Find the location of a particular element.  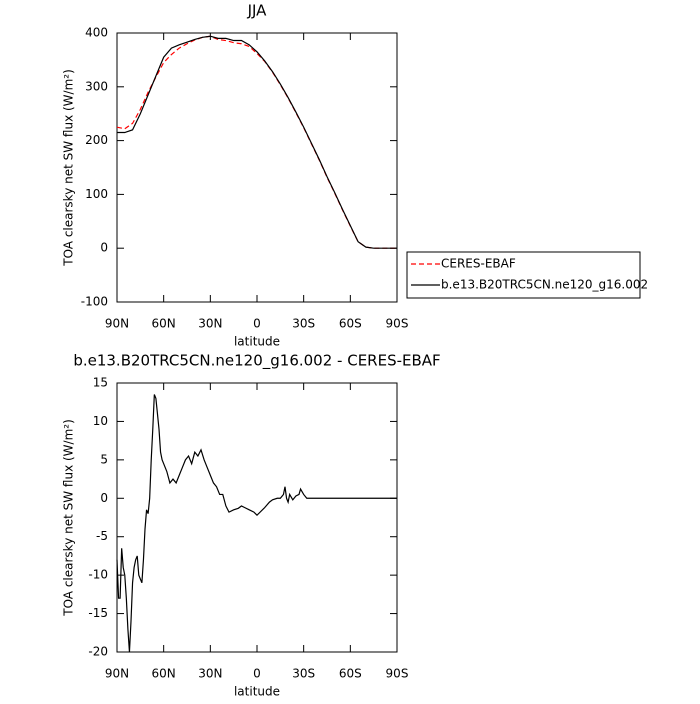

y-tick-label: -15 is located at coordinates (98, 613).